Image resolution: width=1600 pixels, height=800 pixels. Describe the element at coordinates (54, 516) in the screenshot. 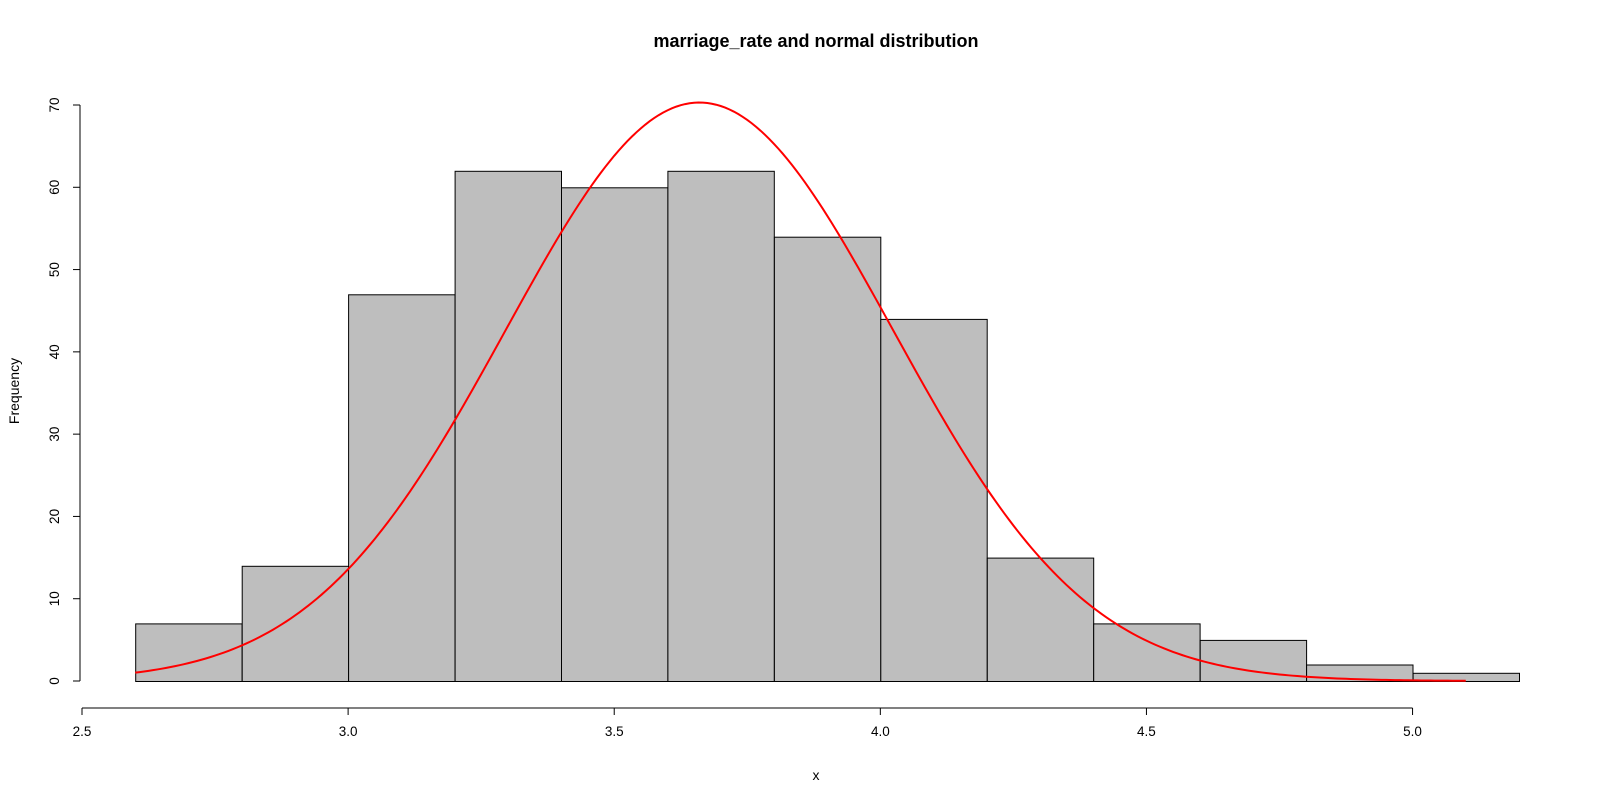

I see `y-tick-label: 20` at that location.